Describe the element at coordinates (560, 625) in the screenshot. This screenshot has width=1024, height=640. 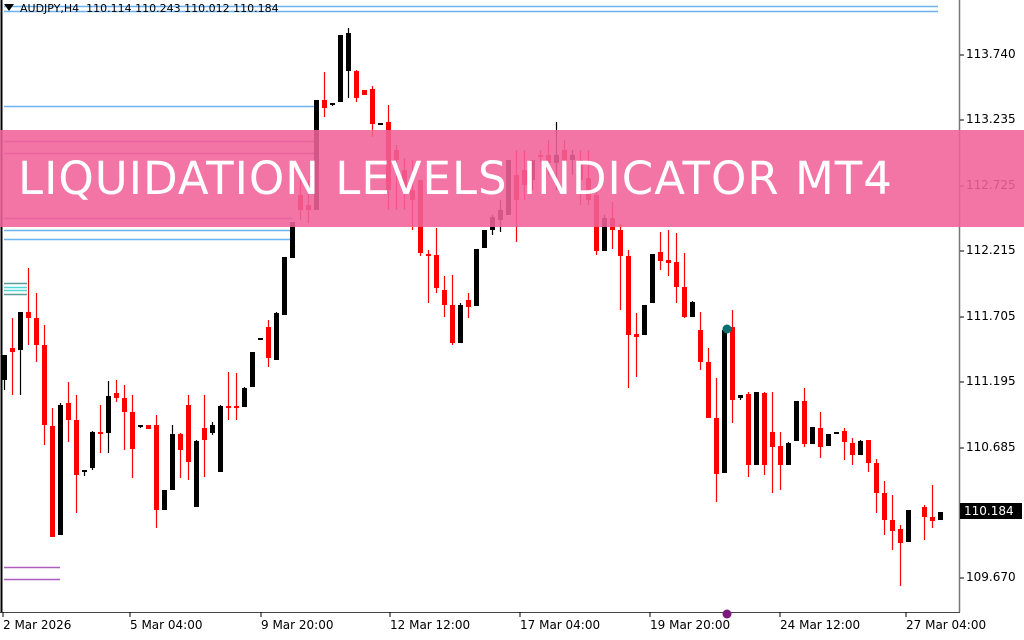
I see `time-tick-label: 17 Mar 04:00` at that location.